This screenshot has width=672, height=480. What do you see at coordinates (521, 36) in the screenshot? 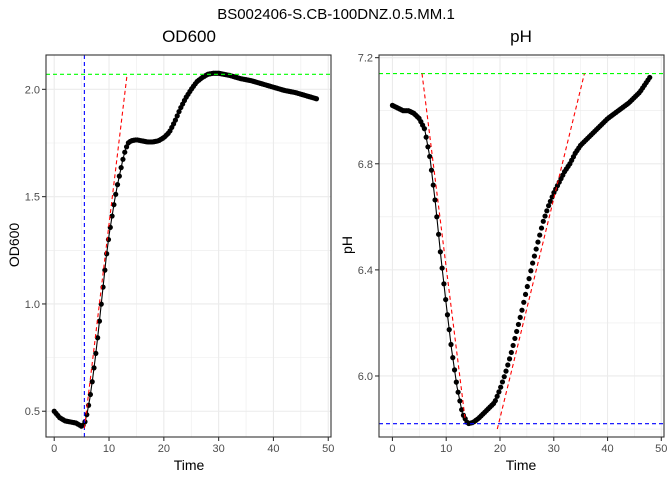
I see `ph-panel-title: pH` at bounding box center [521, 36].